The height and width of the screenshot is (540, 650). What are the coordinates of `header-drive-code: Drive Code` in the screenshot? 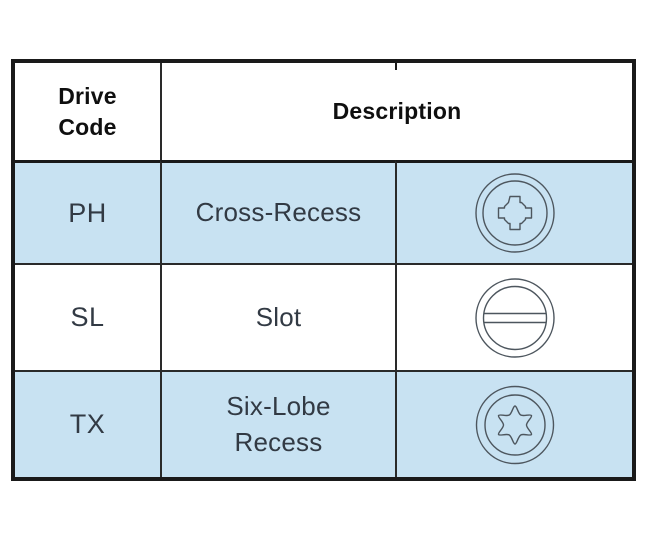 It's located at (87, 111).